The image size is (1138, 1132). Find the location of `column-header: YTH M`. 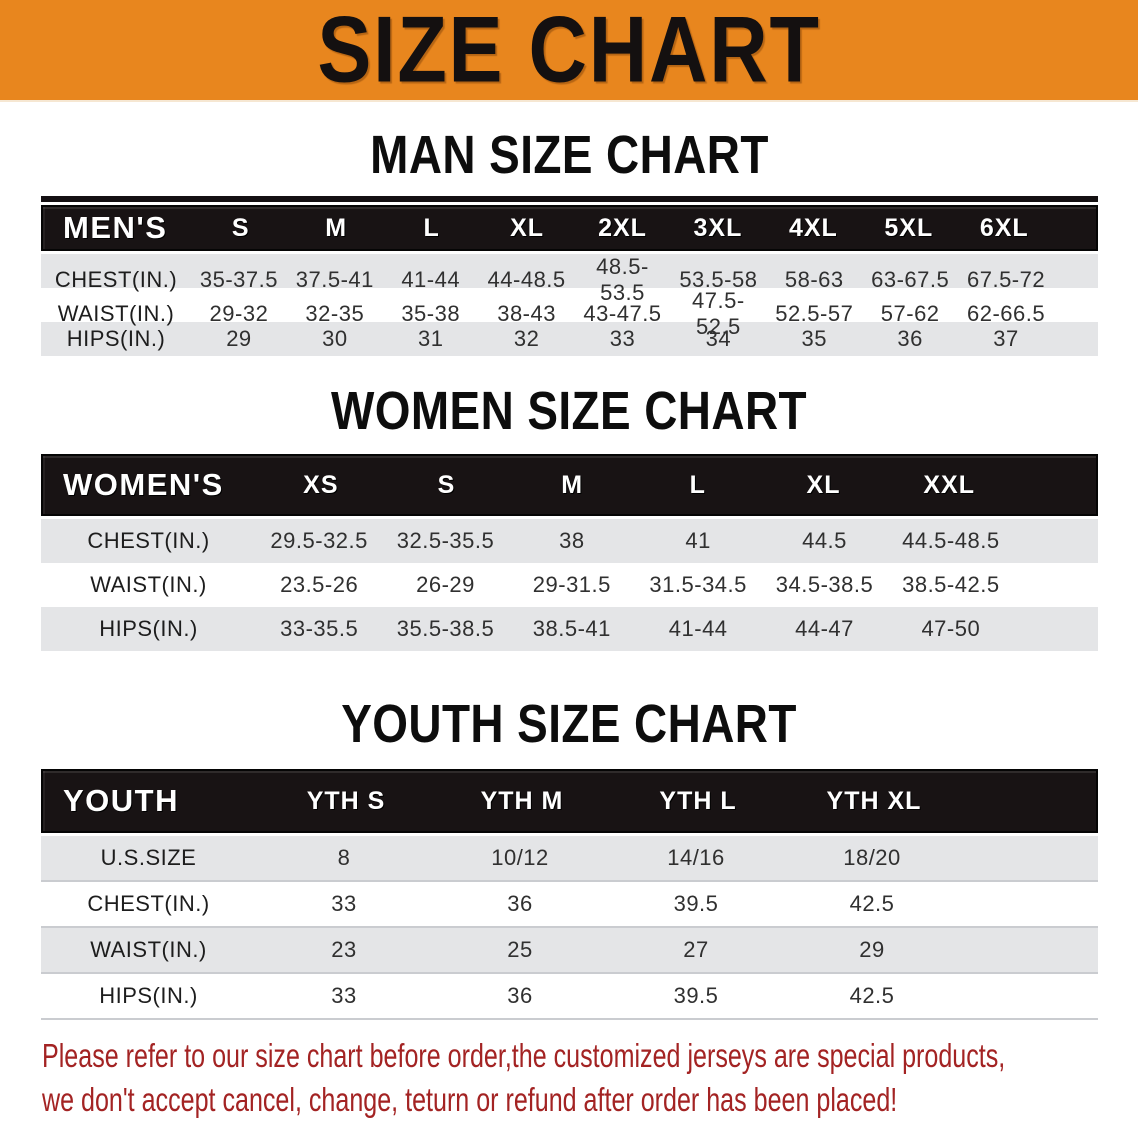

column-header: YTH M is located at coordinates (522, 800).